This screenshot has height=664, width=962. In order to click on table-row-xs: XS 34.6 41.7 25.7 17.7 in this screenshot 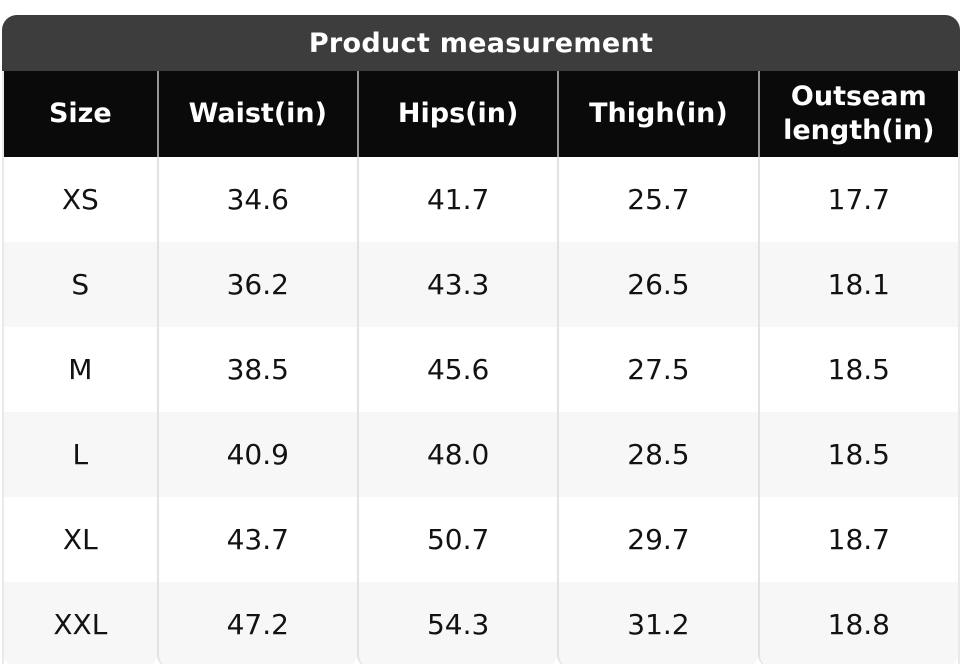, I will do `click(481, 199)`.